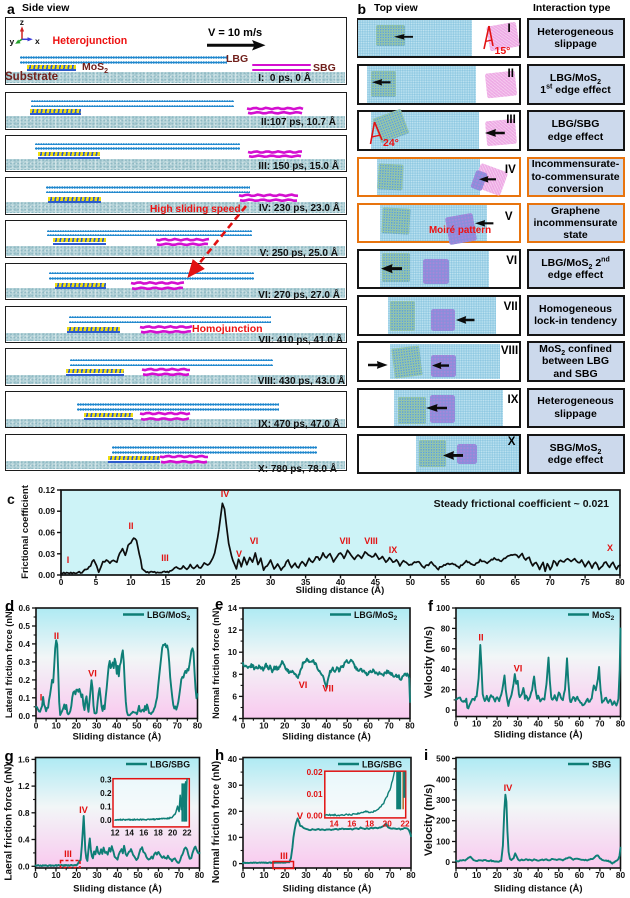 The width and height of the screenshot is (630, 898). What do you see at coordinates (12, 41) in the screenshot?
I see `svg-text: y` at bounding box center [12, 41].